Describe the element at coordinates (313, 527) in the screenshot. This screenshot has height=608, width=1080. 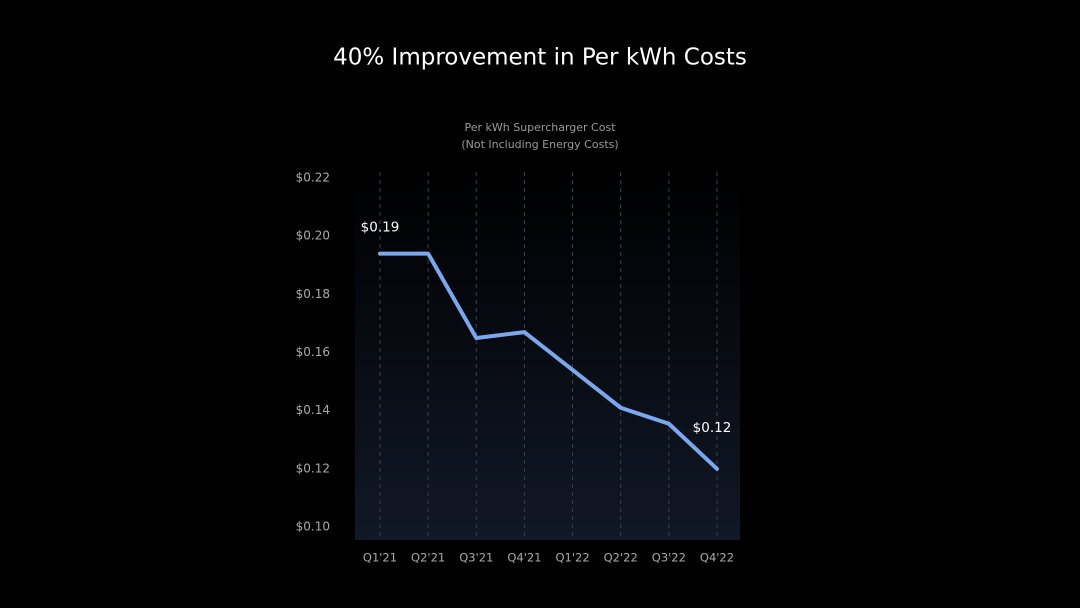
I see `y-tick-label: $0.10` at that location.